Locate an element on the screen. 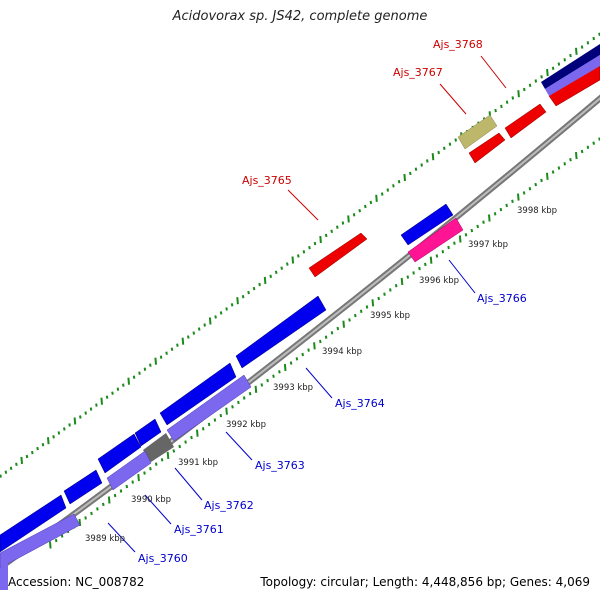  gene-ajs-3768-dark is located at coordinates (570, 66).